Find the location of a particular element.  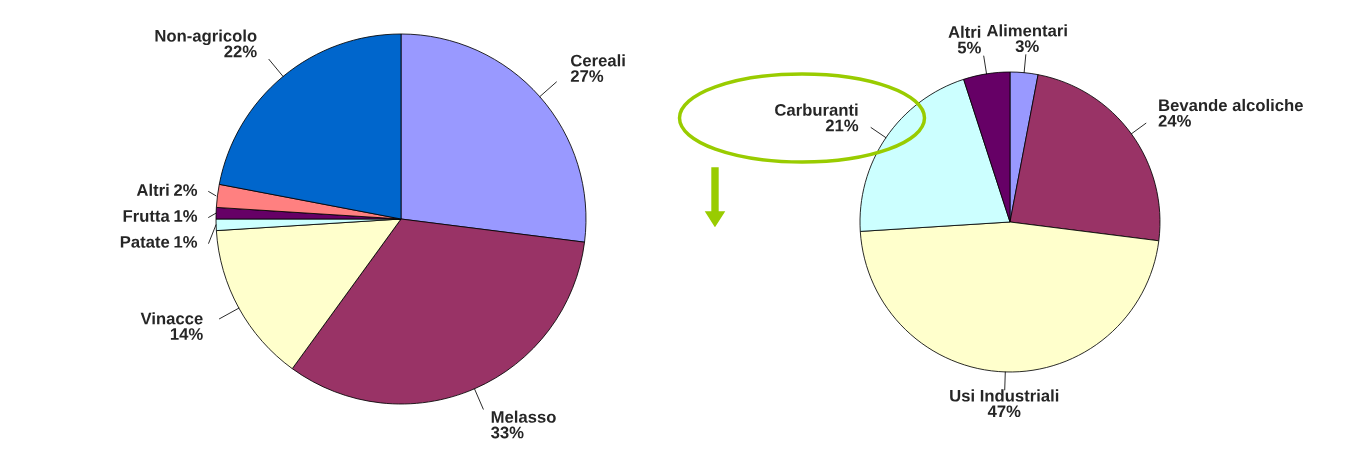

slice-label: Alimentari is located at coordinates (1026, 30).